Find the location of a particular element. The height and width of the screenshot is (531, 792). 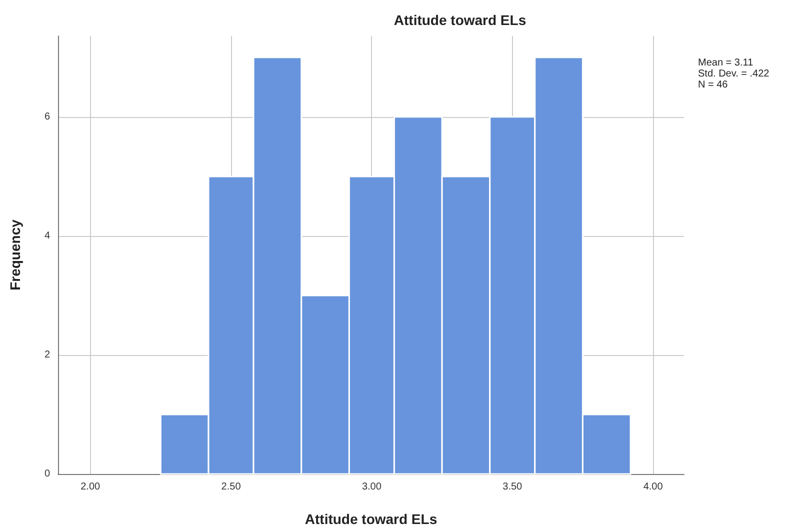

y-axis-title: Frequency is located at coordinates (15, 254).